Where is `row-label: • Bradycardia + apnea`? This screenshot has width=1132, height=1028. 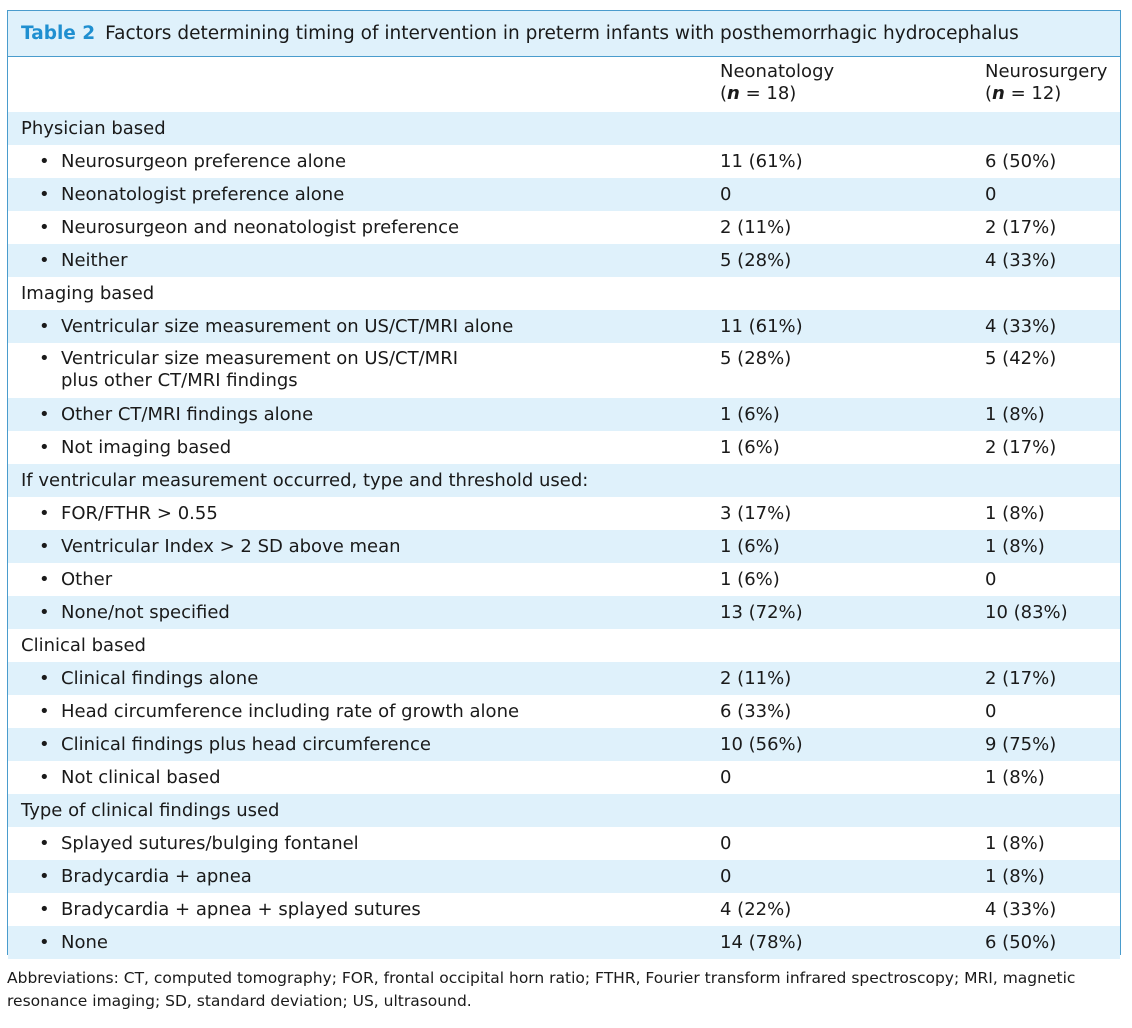
row-label: • Bradycardia + apnea is located at coordinates (145, 876).